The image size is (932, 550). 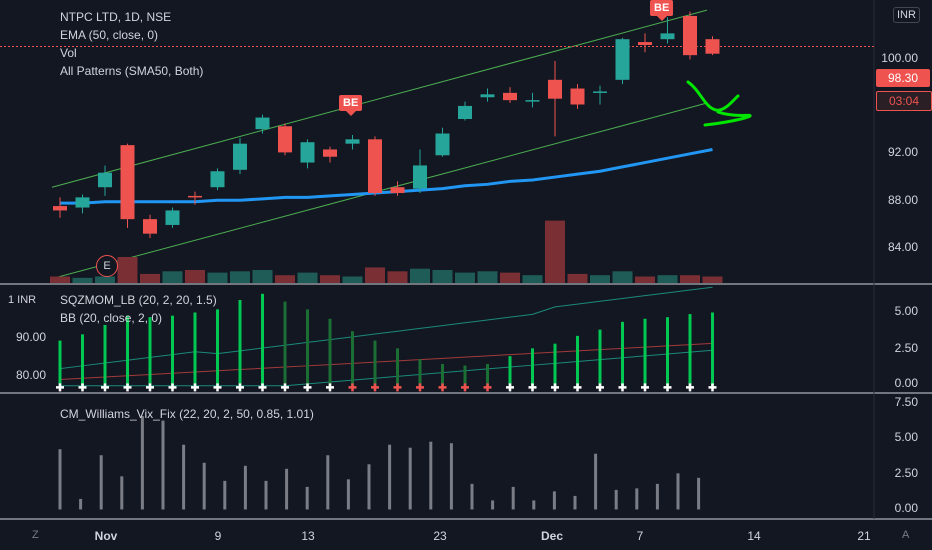 I want to click on price-tick-92: 92.00, so click(x=902, y=152).